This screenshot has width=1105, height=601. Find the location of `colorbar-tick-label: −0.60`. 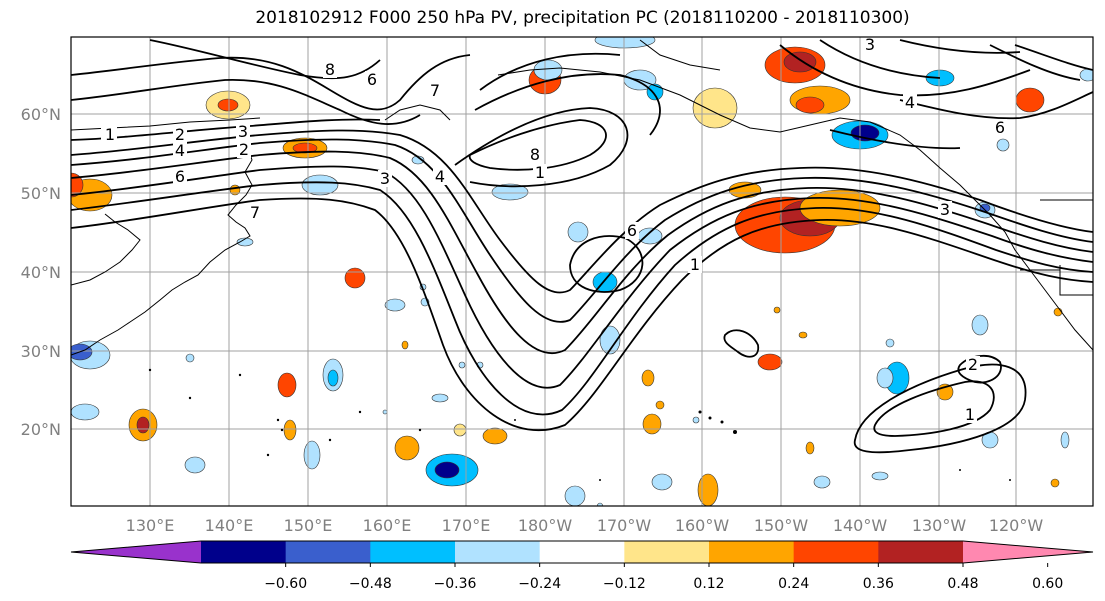

colorbar-tick-label: −0.60 is located at coordinates (285, 584).